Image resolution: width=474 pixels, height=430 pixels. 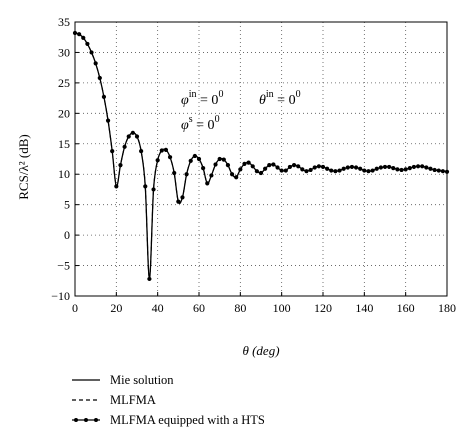 What do you see at coordinates (116, 308) in the screenshot?
I see `x-tick-label: 20` at bounding box center [116, 308].